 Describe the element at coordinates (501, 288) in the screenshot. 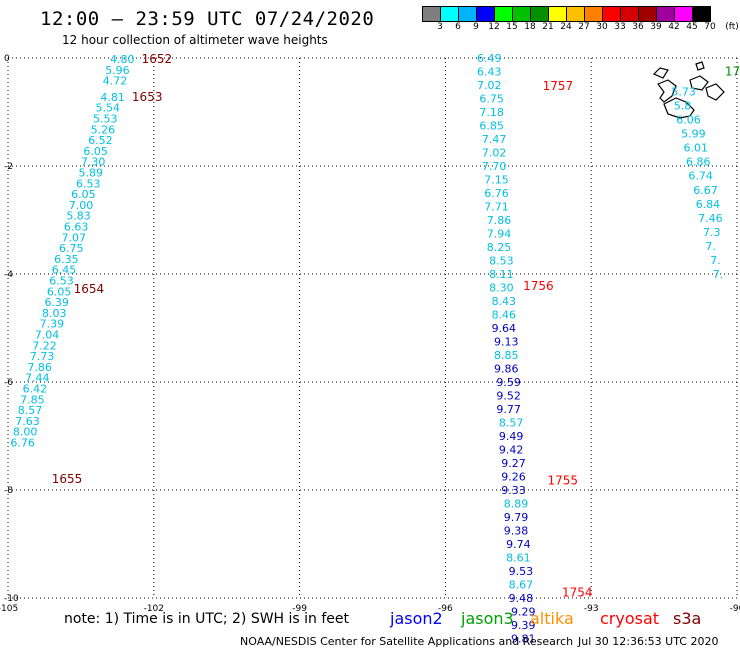

I see `wave-height-value: 8.30` at that location.